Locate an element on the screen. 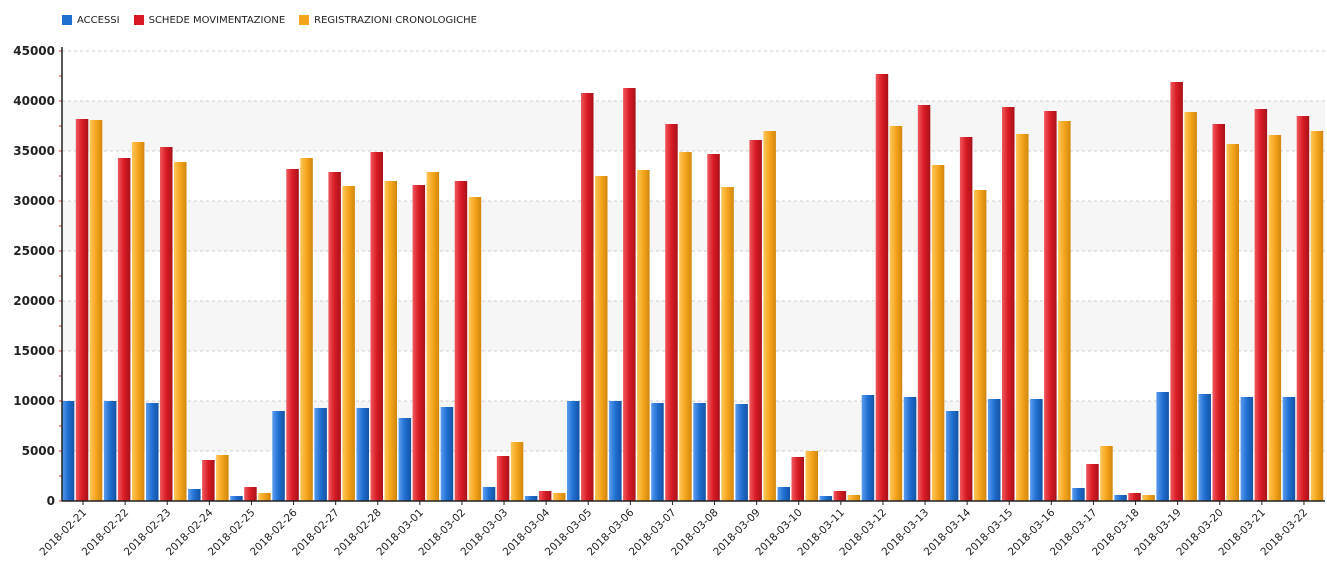  legend-item-accessi: ACCESSI is located at coordinates (91, 20).